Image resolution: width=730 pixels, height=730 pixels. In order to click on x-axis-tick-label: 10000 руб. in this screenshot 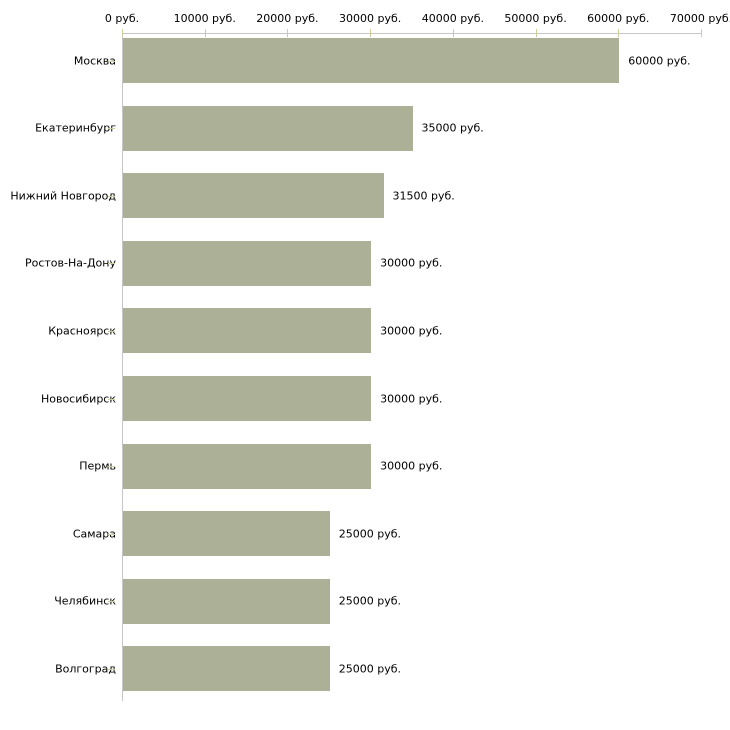, I will do `click(204, 18)`.